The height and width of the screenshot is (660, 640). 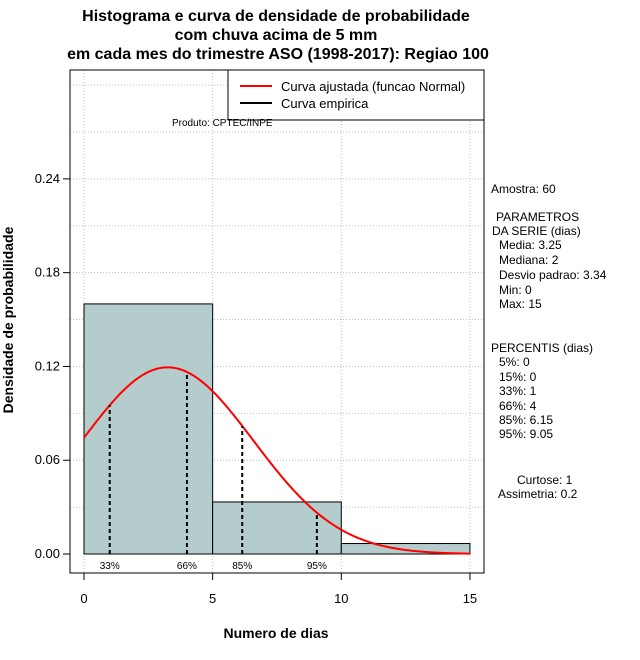 I want to click on y-tick-label: 0.00, so click(x=47, y=553).